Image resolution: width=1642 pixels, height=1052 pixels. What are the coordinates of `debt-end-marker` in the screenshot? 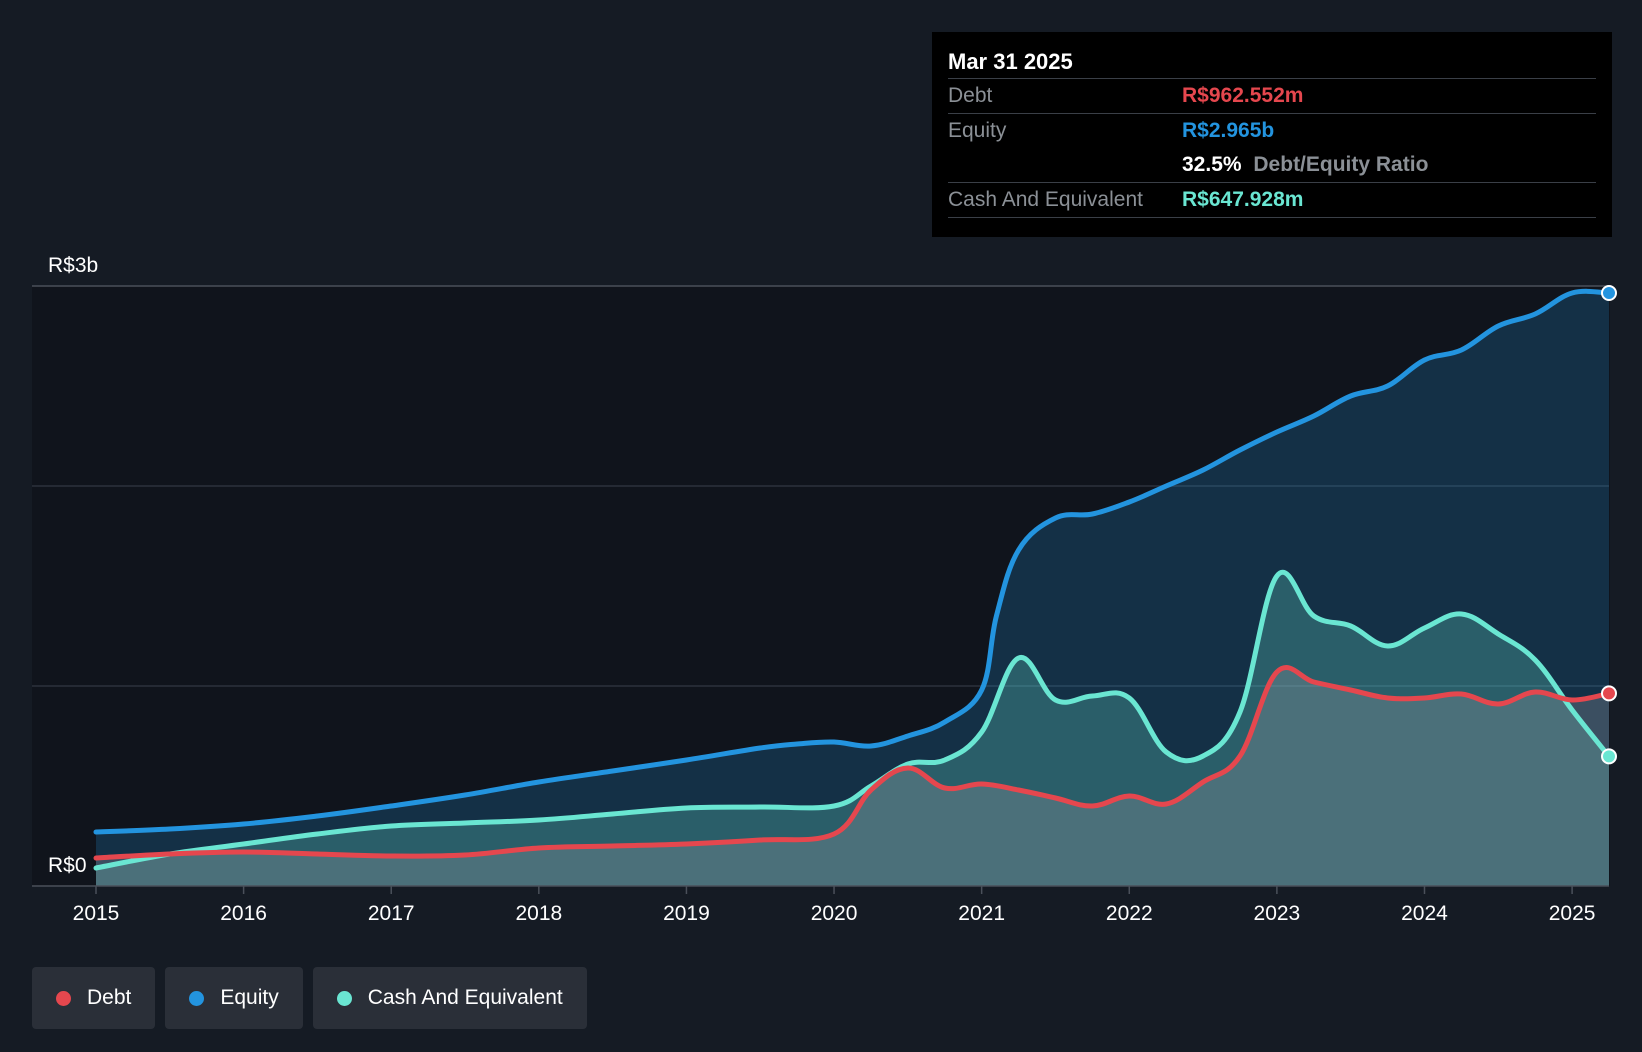 It's located at (1609, 693).